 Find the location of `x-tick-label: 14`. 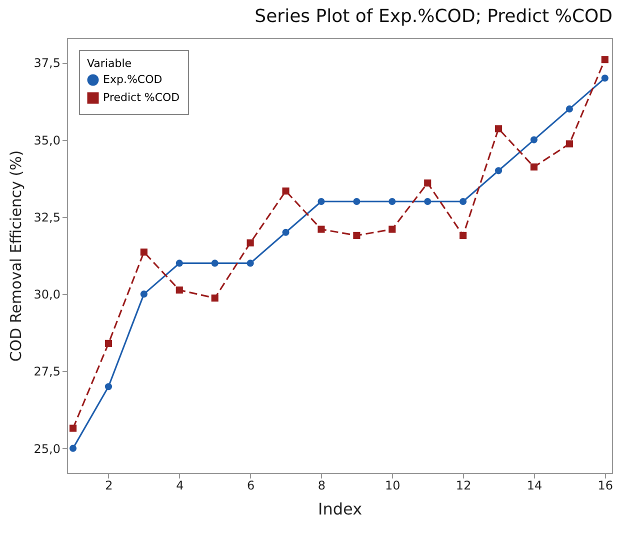

x-tick-label: 14 is located at coordinates (534, 485).